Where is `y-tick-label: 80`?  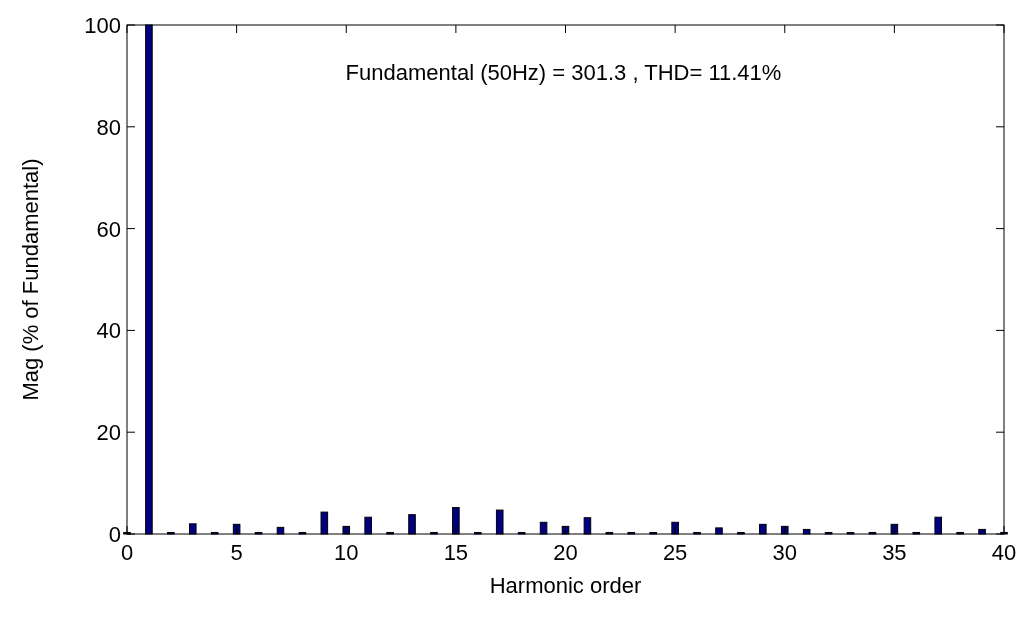
y-tick-label: 80 is located at coordinates (108, 127).